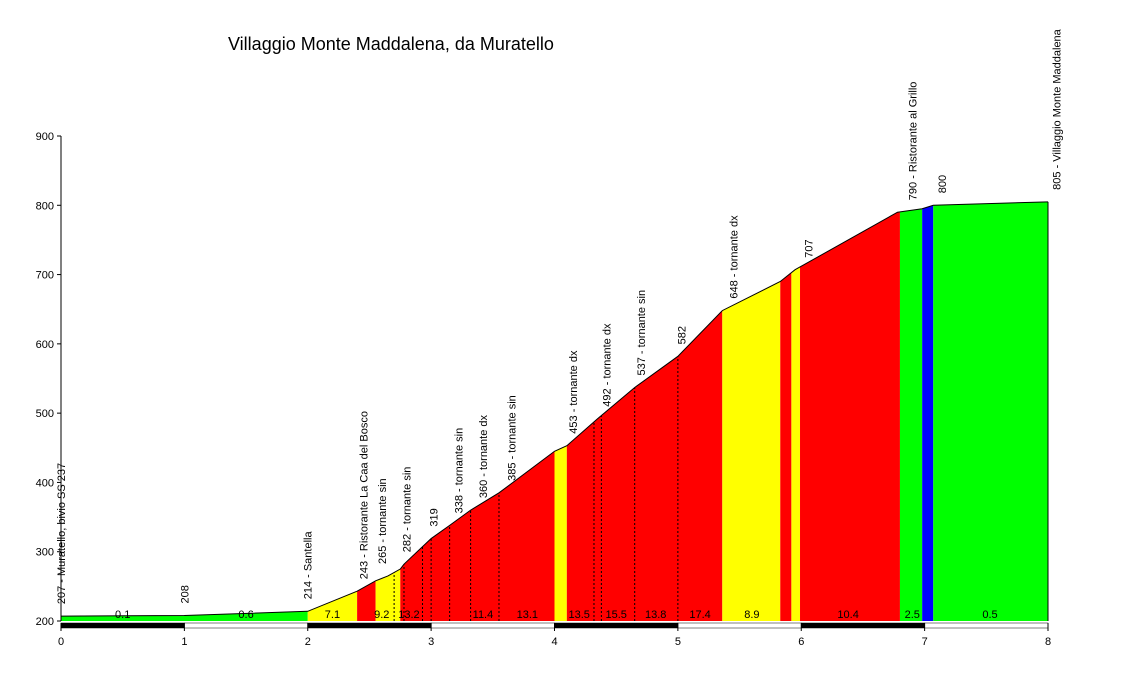  Describe the element at coordinates (615, 615) in the screenshot. I see `segment-label-8: 15.5` at that location.